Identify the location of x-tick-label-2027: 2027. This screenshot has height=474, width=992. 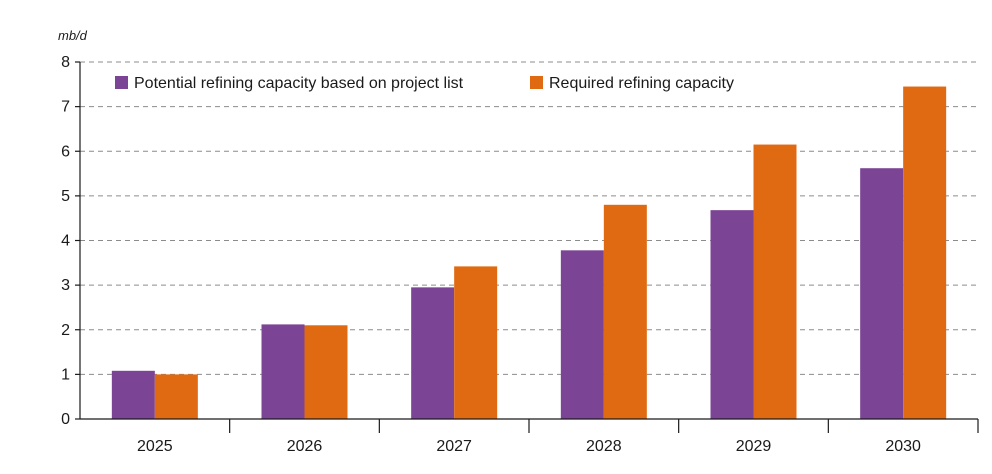
(454, 446).